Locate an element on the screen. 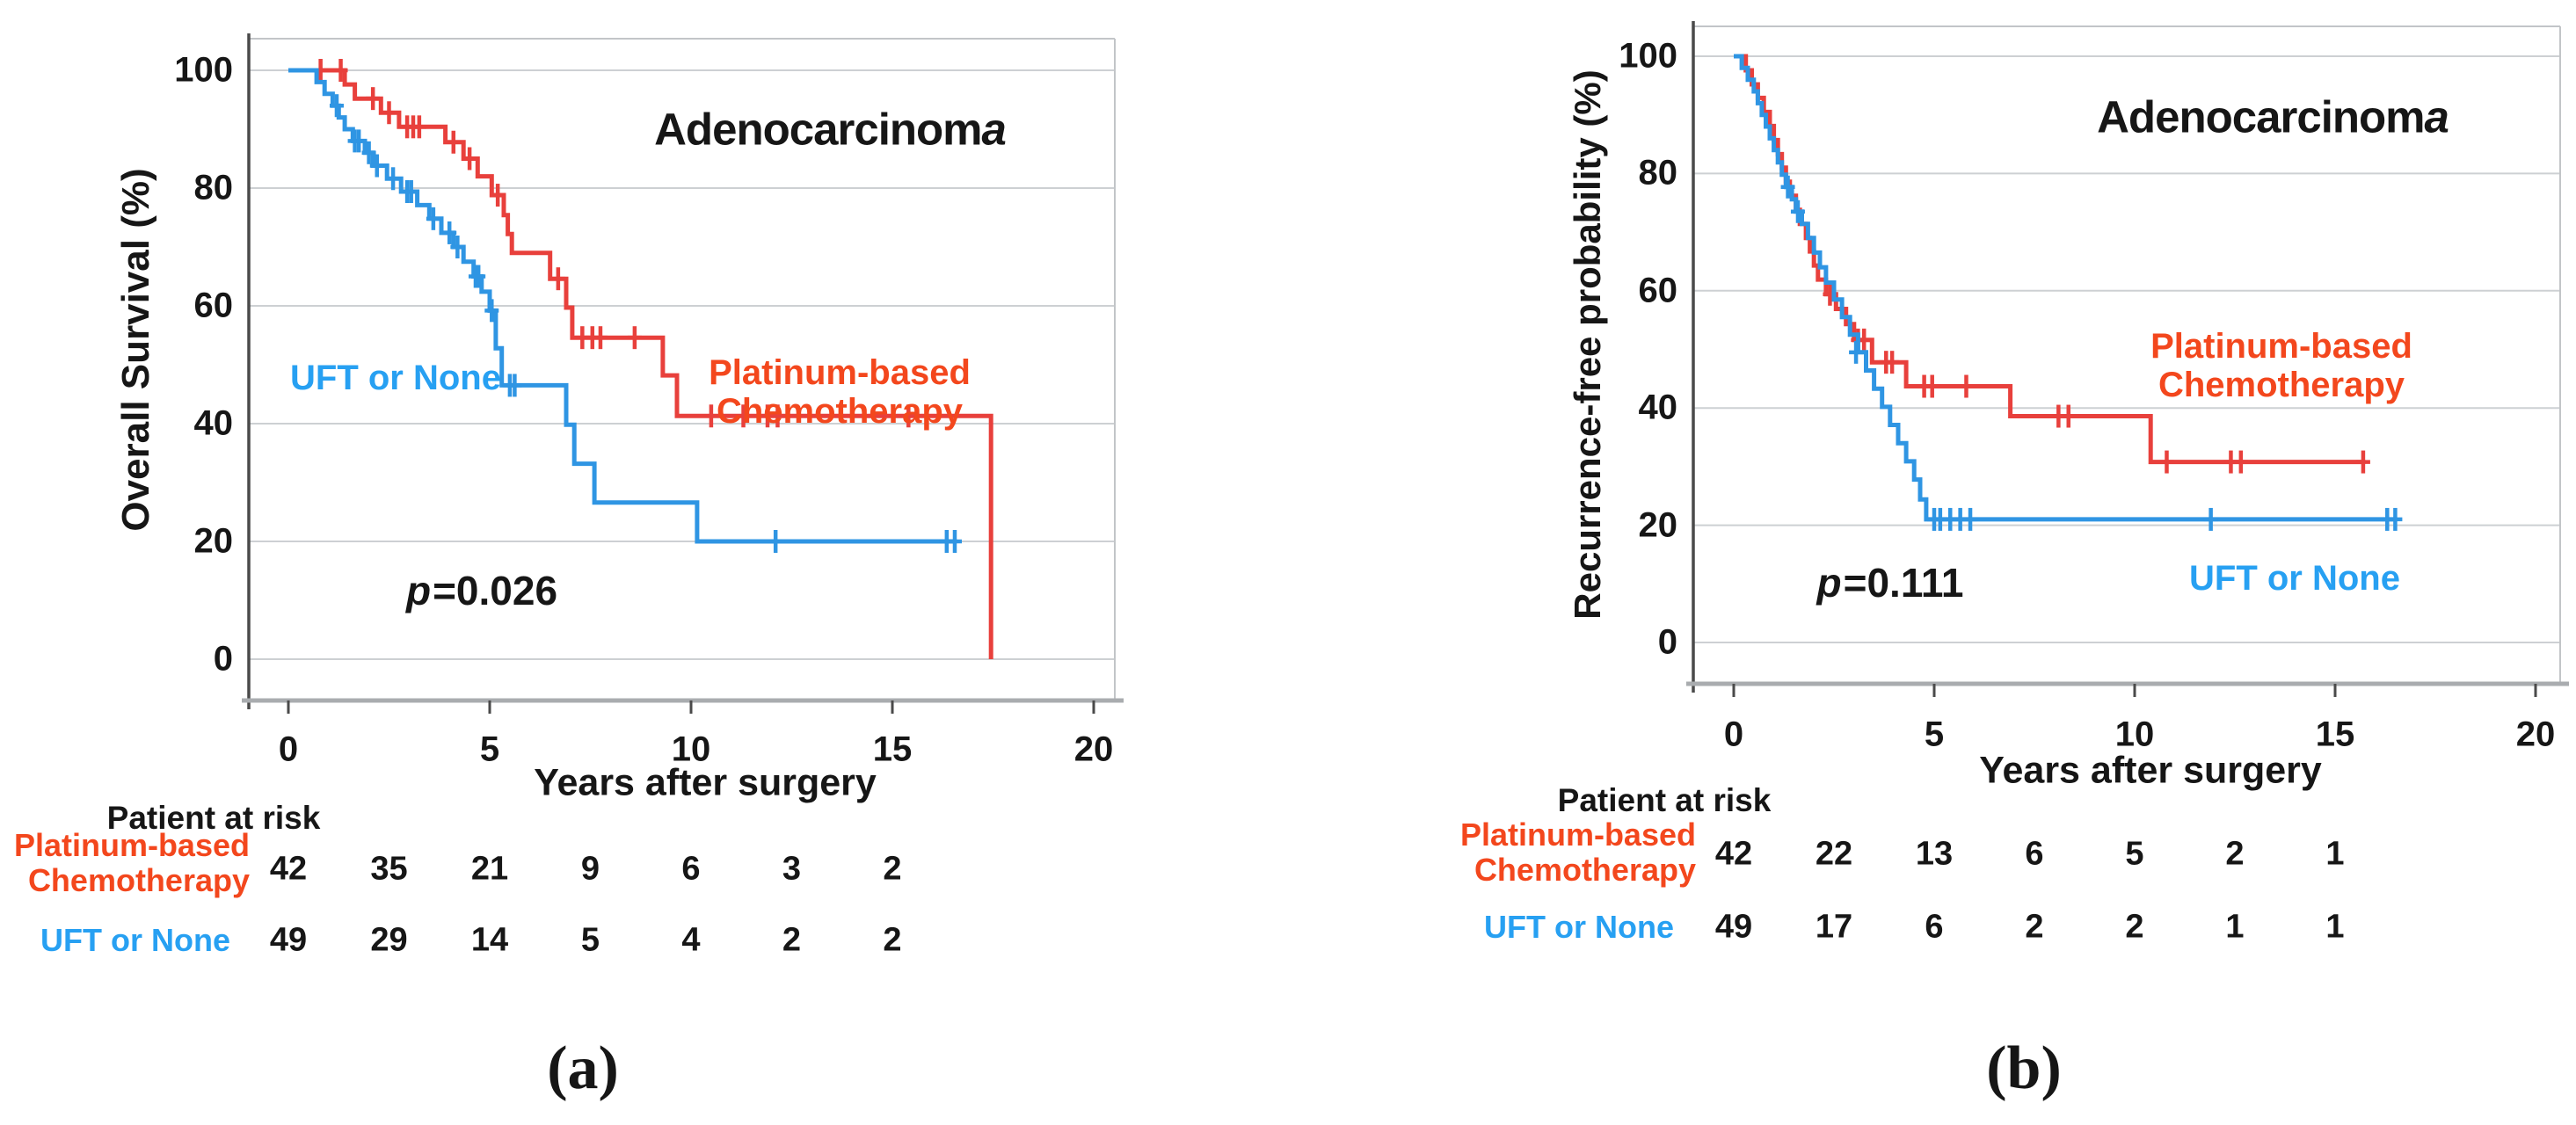  y-tick-label-a-0: 0 is located at coordinates (223, 659).